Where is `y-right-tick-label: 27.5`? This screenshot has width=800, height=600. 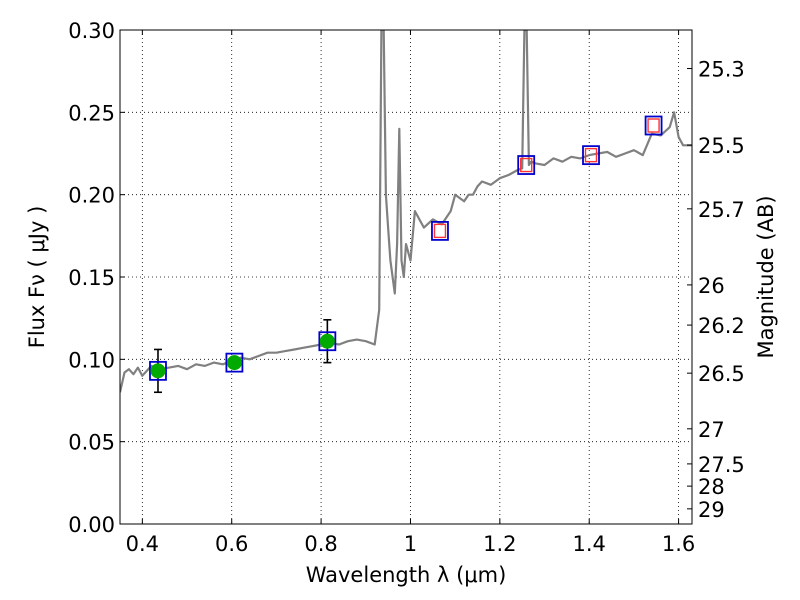 y-right-tick-label: 27.5 is located at coordinates (721, 465).